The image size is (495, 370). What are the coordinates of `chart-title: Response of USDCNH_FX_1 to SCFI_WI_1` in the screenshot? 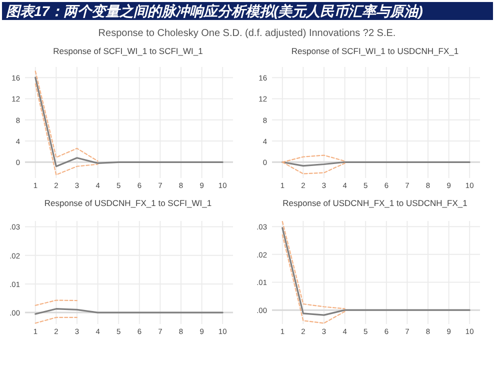 It's located at (128, 203).